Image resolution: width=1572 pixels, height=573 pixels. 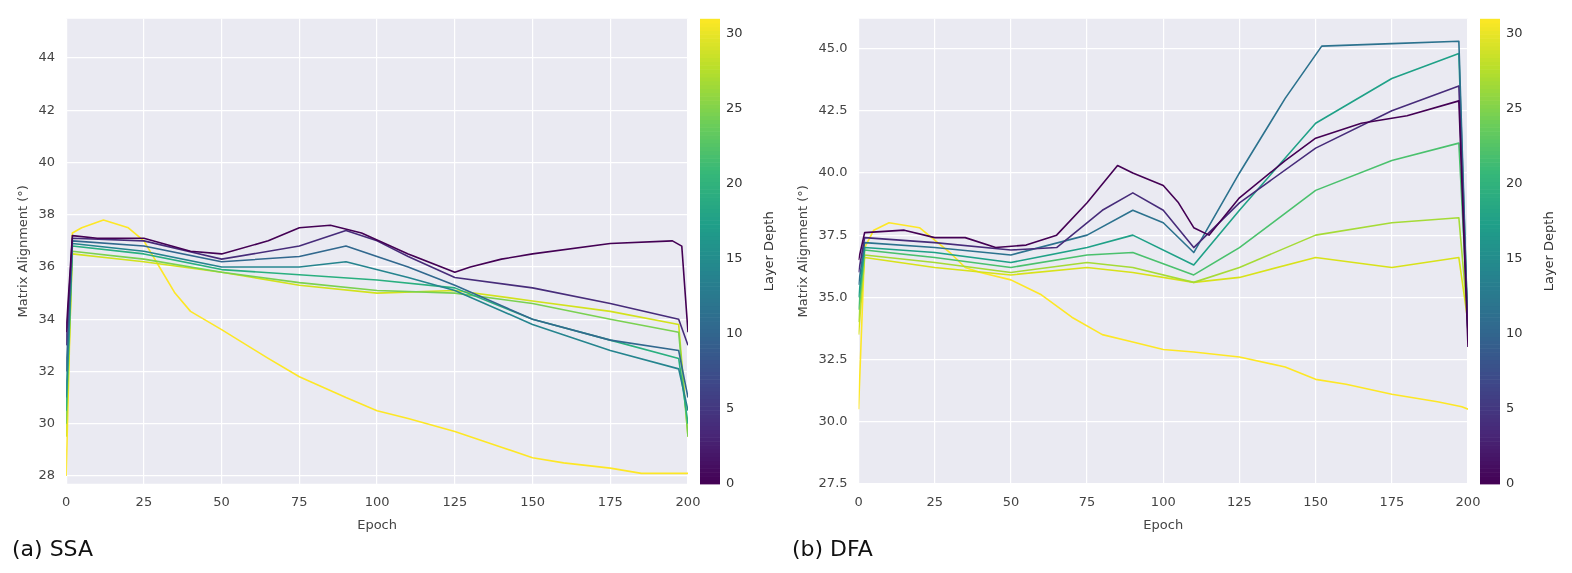 What do you see at coordinates (47, 109) in the screenshot?
I see `y-tick-label: 42` at bounding box center [47, 109].